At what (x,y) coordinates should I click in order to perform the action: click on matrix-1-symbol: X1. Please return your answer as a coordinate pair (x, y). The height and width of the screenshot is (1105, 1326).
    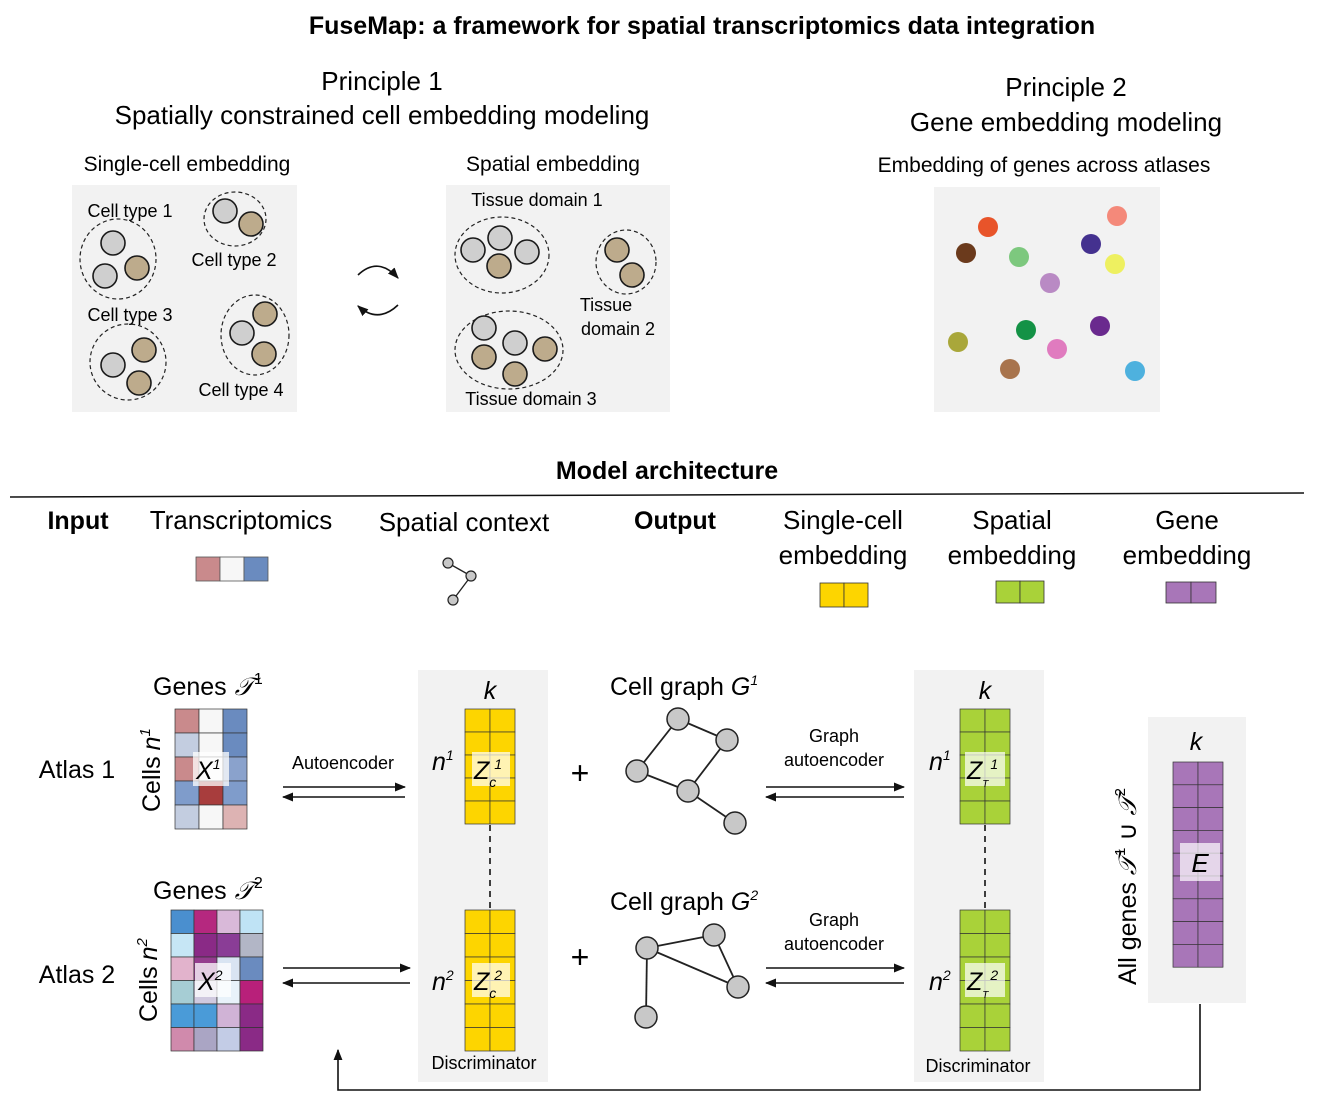
    Looking at the image, I should click on (207, 770).